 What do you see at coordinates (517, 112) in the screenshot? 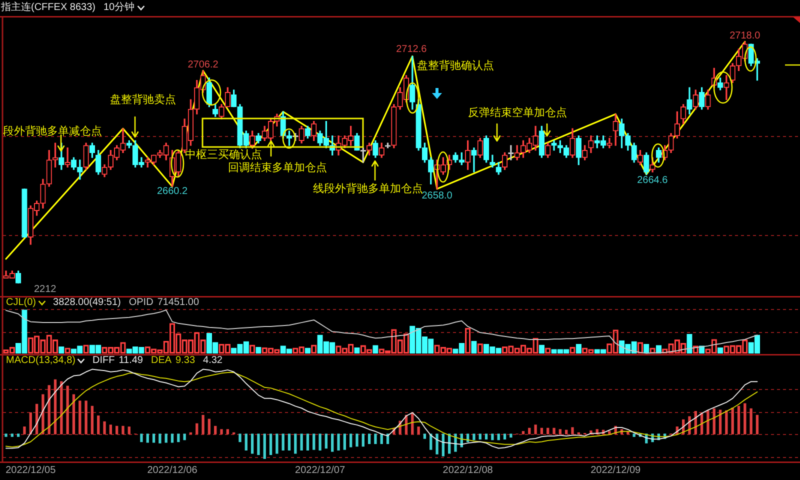
I see `annotation: 反弹结束空单加仓点` at bounding box center [517, 112].